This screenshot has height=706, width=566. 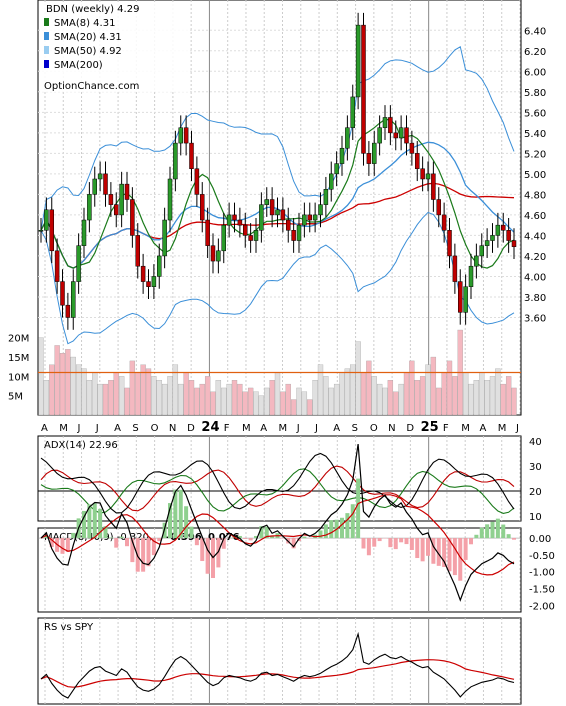 I want to click on x-tick-label: J, so click(x=79, y=428).